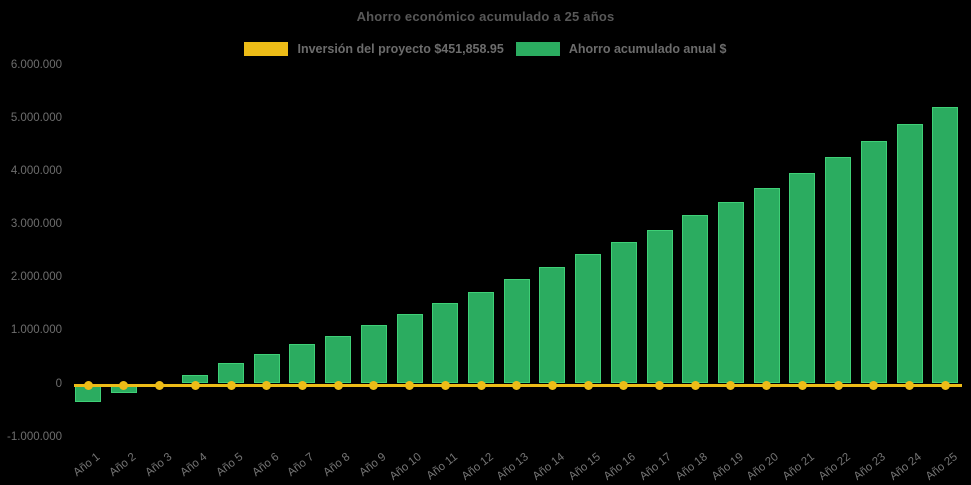 Image resolution: width=971 pixels, height=485 pixels. I want to click on bar-año-25, so click(945, 245).